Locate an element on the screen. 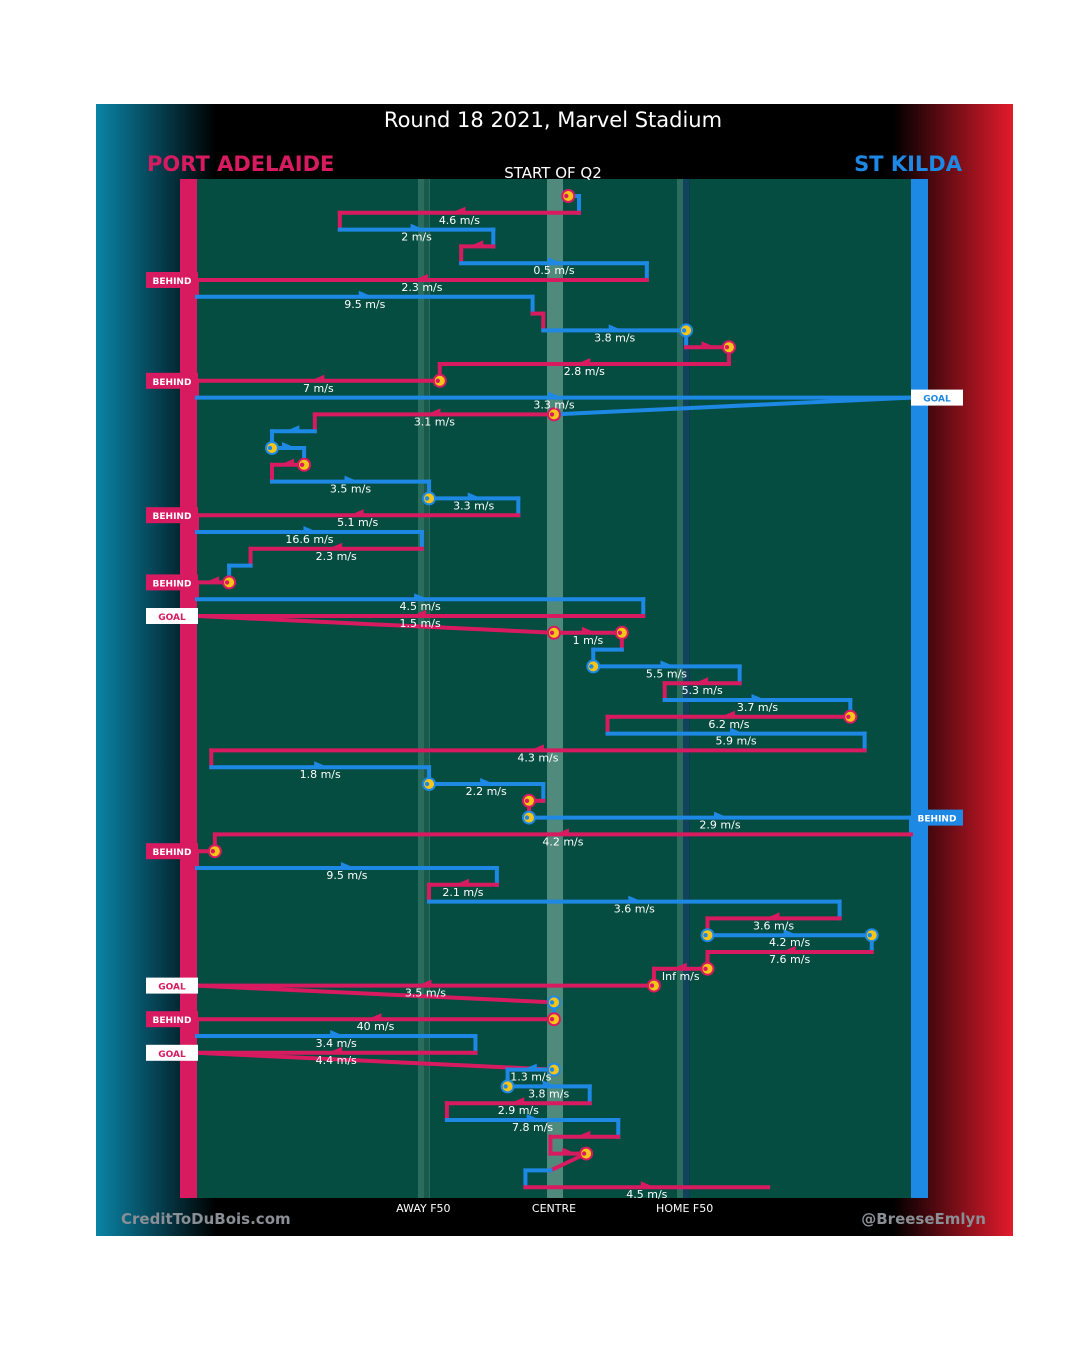 The width and height of the screenshot is (1080, 1355). port-outcome-badge: GOAL is located at coordinates (172, 1052).